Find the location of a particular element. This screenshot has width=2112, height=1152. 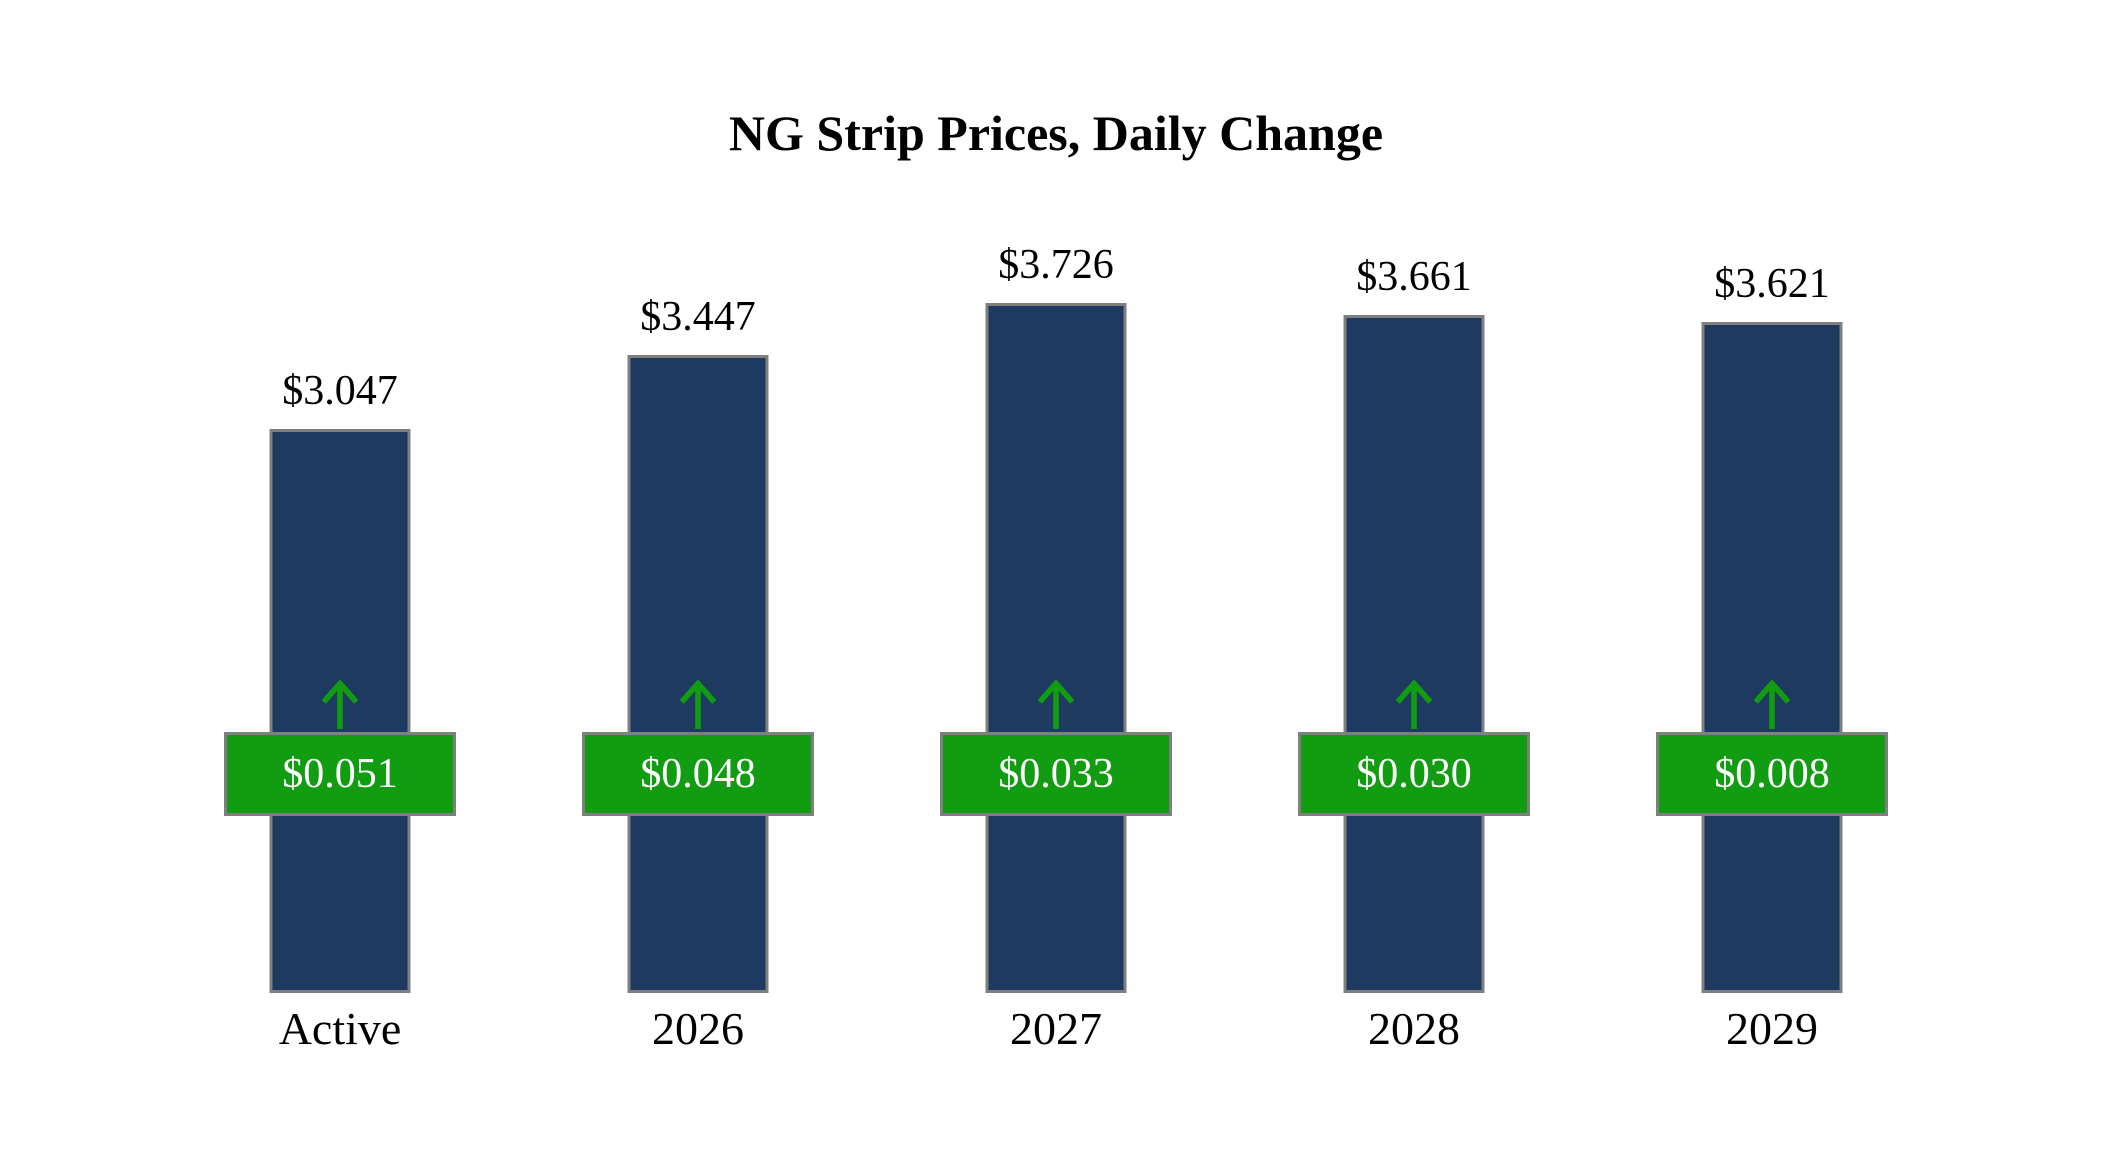

bar-column: $3.447 $0.048 2026 is located at coordinates (698, 576).